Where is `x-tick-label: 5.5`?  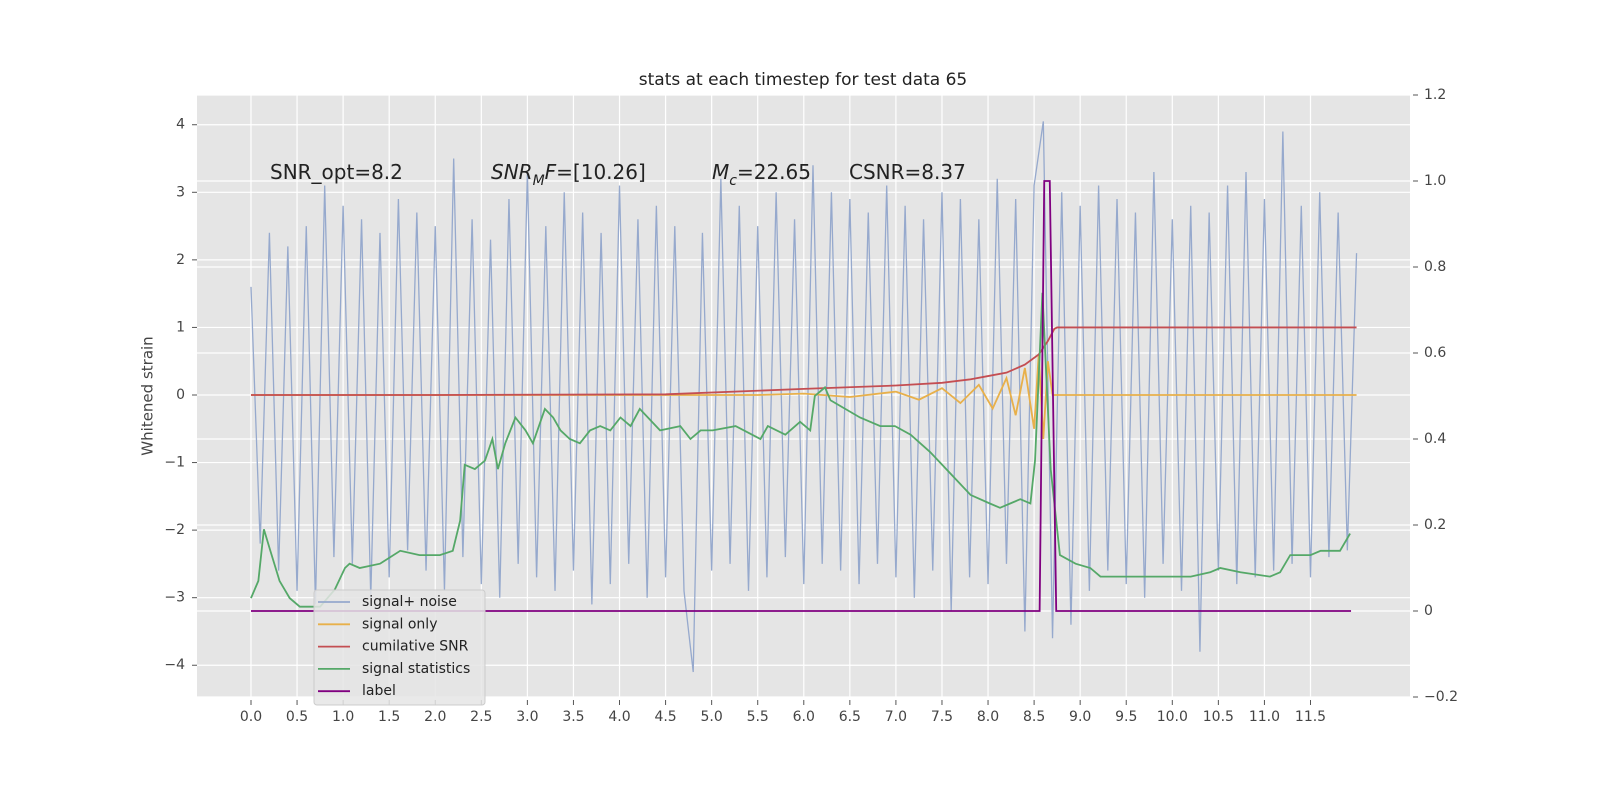 x-tick-label: 5.5 is located at coordinates (758, 717).